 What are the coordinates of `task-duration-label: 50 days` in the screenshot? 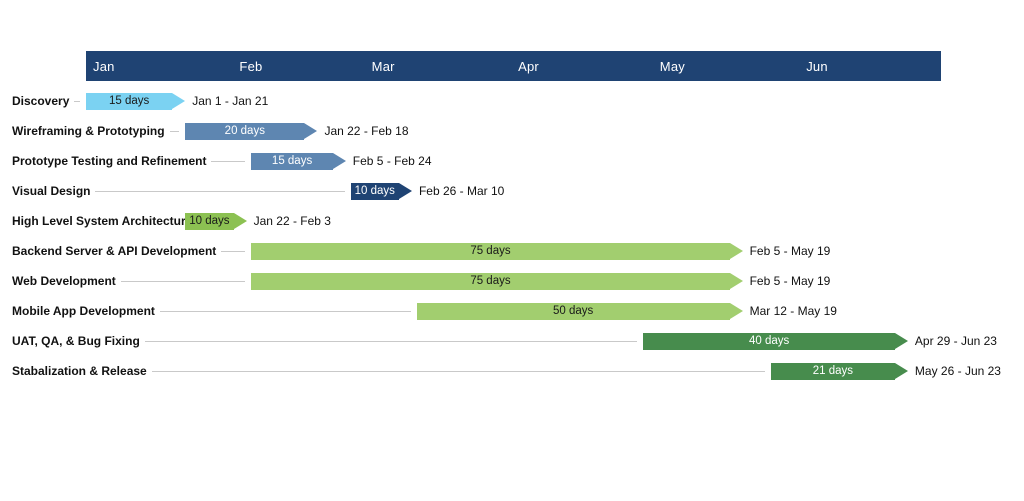 It's located at (573, 311).